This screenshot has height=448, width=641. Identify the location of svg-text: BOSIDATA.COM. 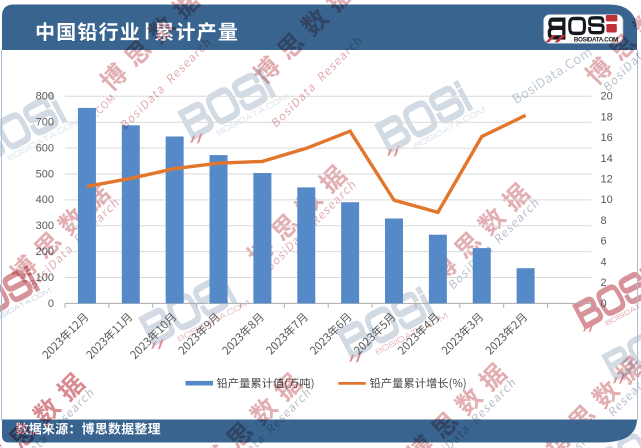
(596, 40).